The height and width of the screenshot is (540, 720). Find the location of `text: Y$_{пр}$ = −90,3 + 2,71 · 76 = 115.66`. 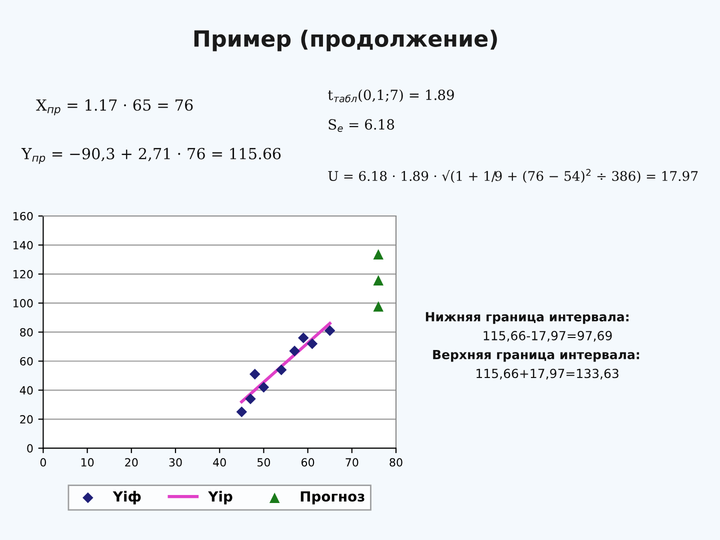

text: Y$_{пр}$ = −90,3 + 2,71 · 76 = 115.66 is located at coordinates (151, 156).